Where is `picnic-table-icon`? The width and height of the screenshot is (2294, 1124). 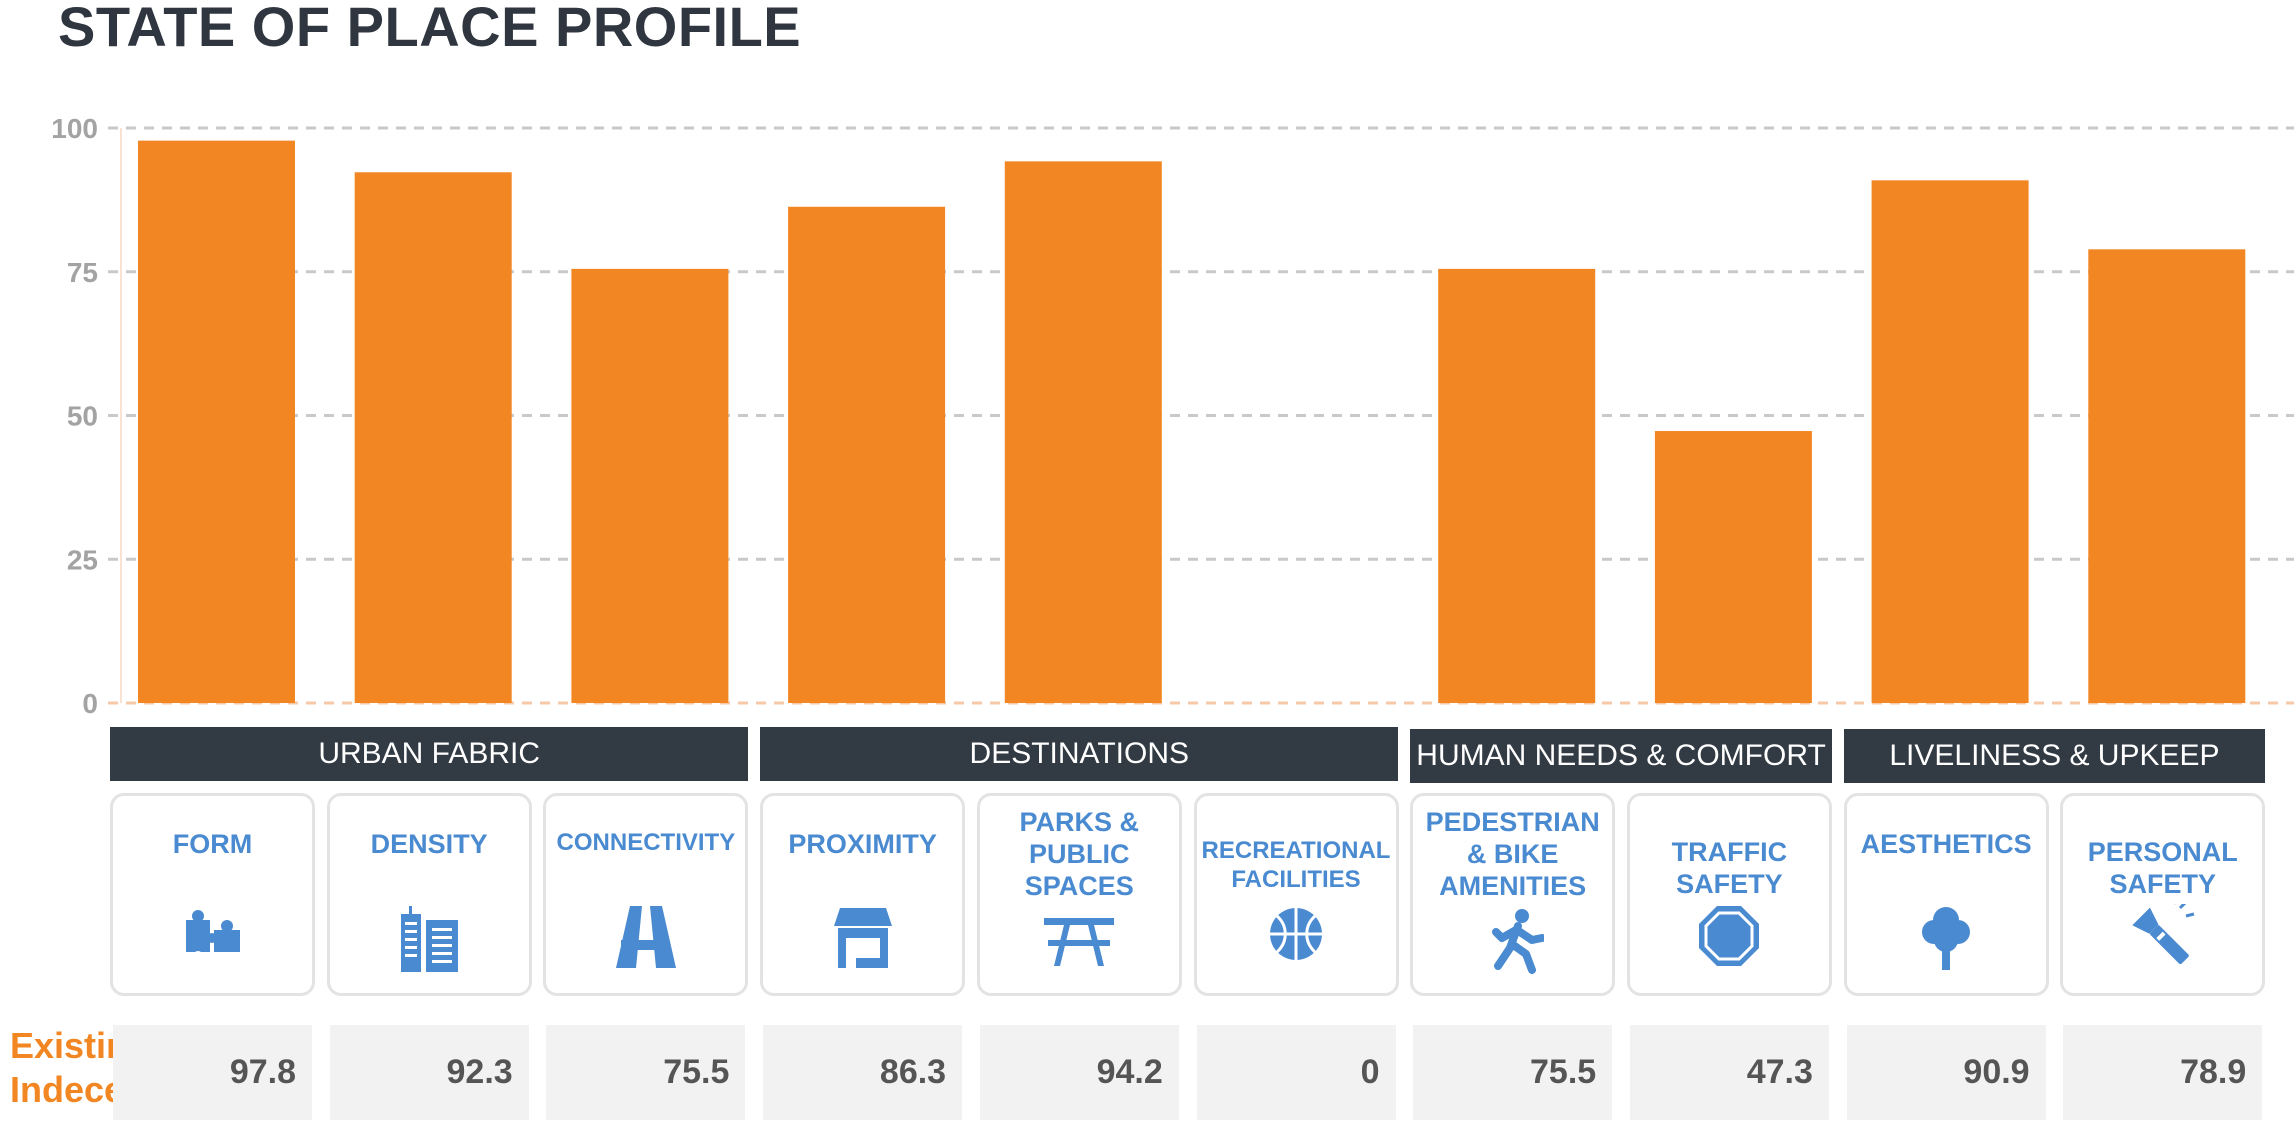
picnic-table-icon is located at coordinates (1079, 942).